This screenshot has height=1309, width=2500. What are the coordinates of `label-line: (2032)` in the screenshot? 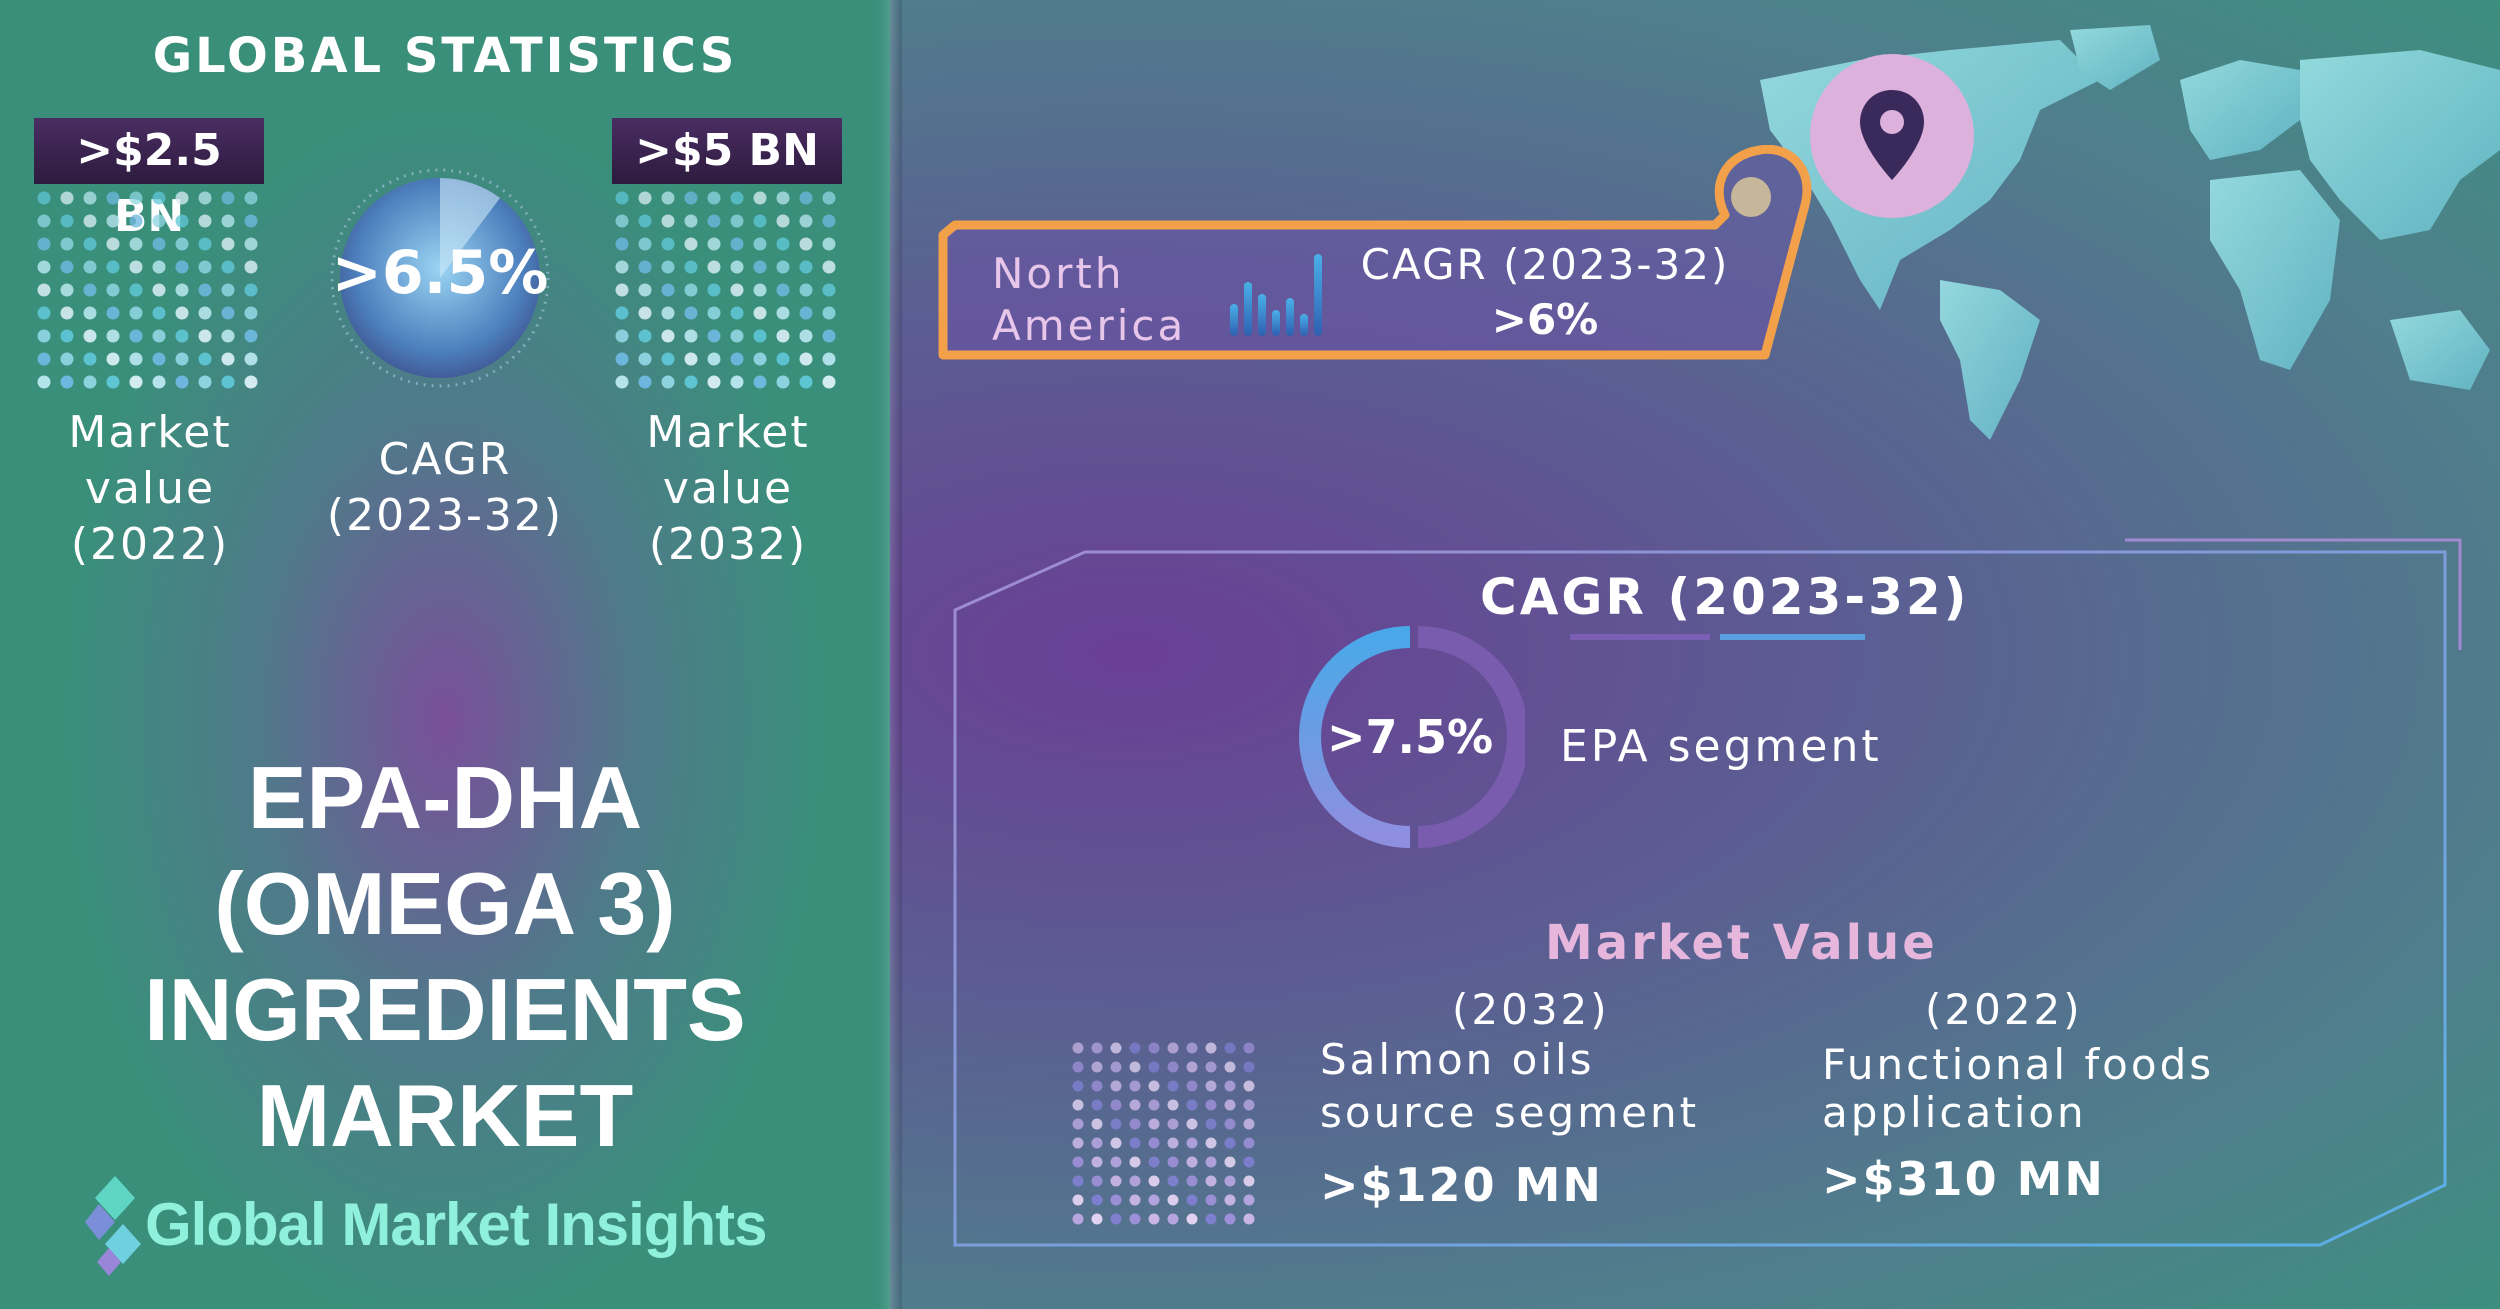 It's located at (728, 544).